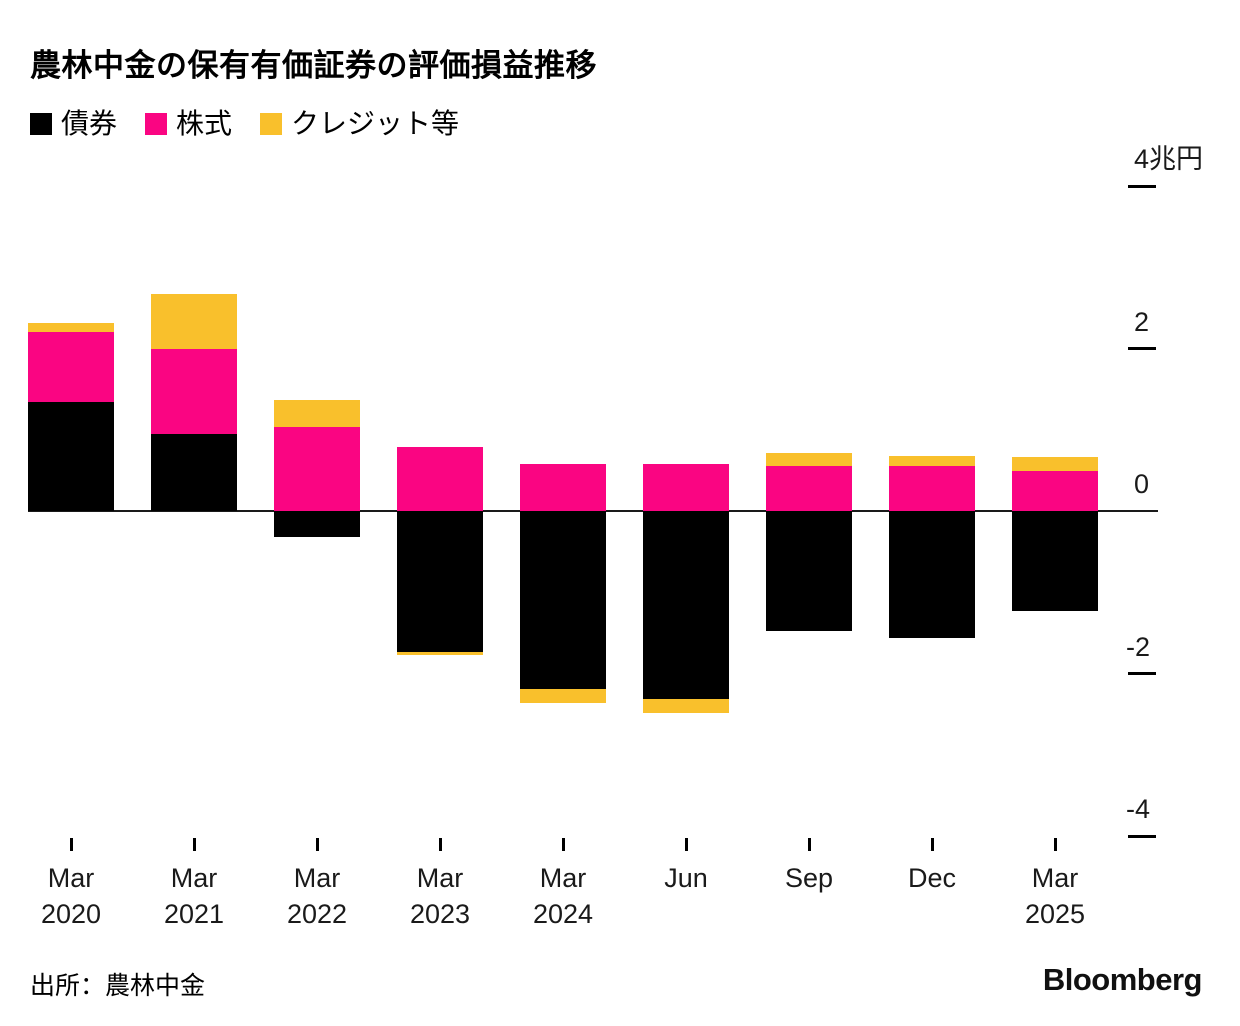 The width and height of the screenshot is (1240, 1026). Describe the element at coordinates (440, 913) in the screenshot. I see `x-label-year: 2023` at that location.